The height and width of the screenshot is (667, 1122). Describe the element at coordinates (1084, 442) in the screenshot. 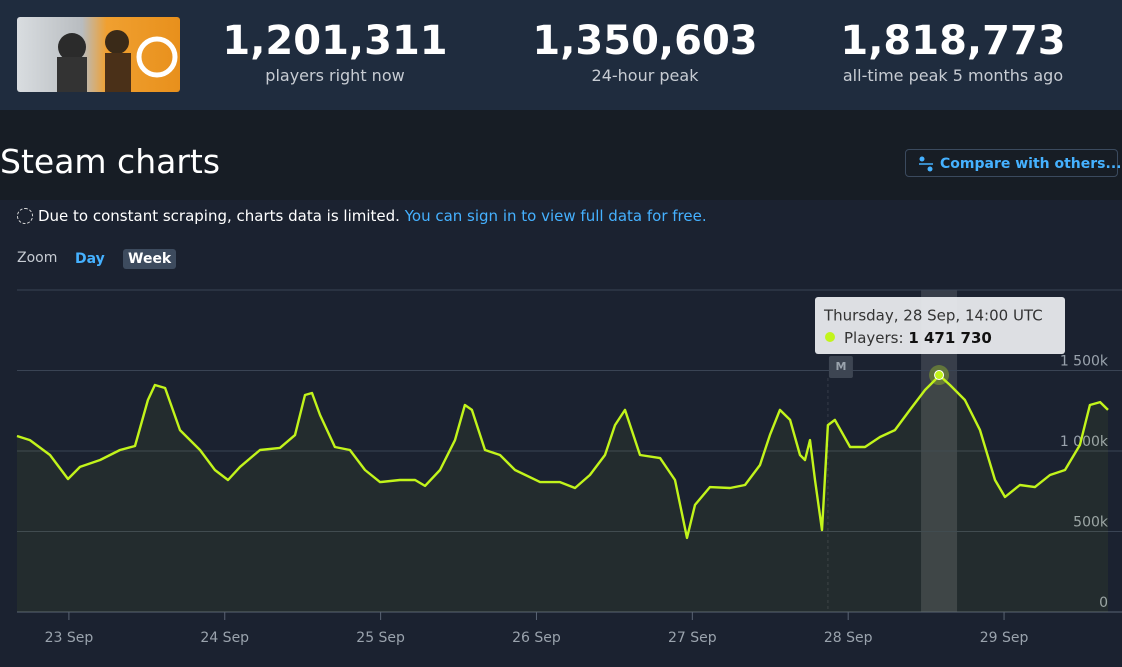

I see `y-tick-label: 1 000k` at that location.